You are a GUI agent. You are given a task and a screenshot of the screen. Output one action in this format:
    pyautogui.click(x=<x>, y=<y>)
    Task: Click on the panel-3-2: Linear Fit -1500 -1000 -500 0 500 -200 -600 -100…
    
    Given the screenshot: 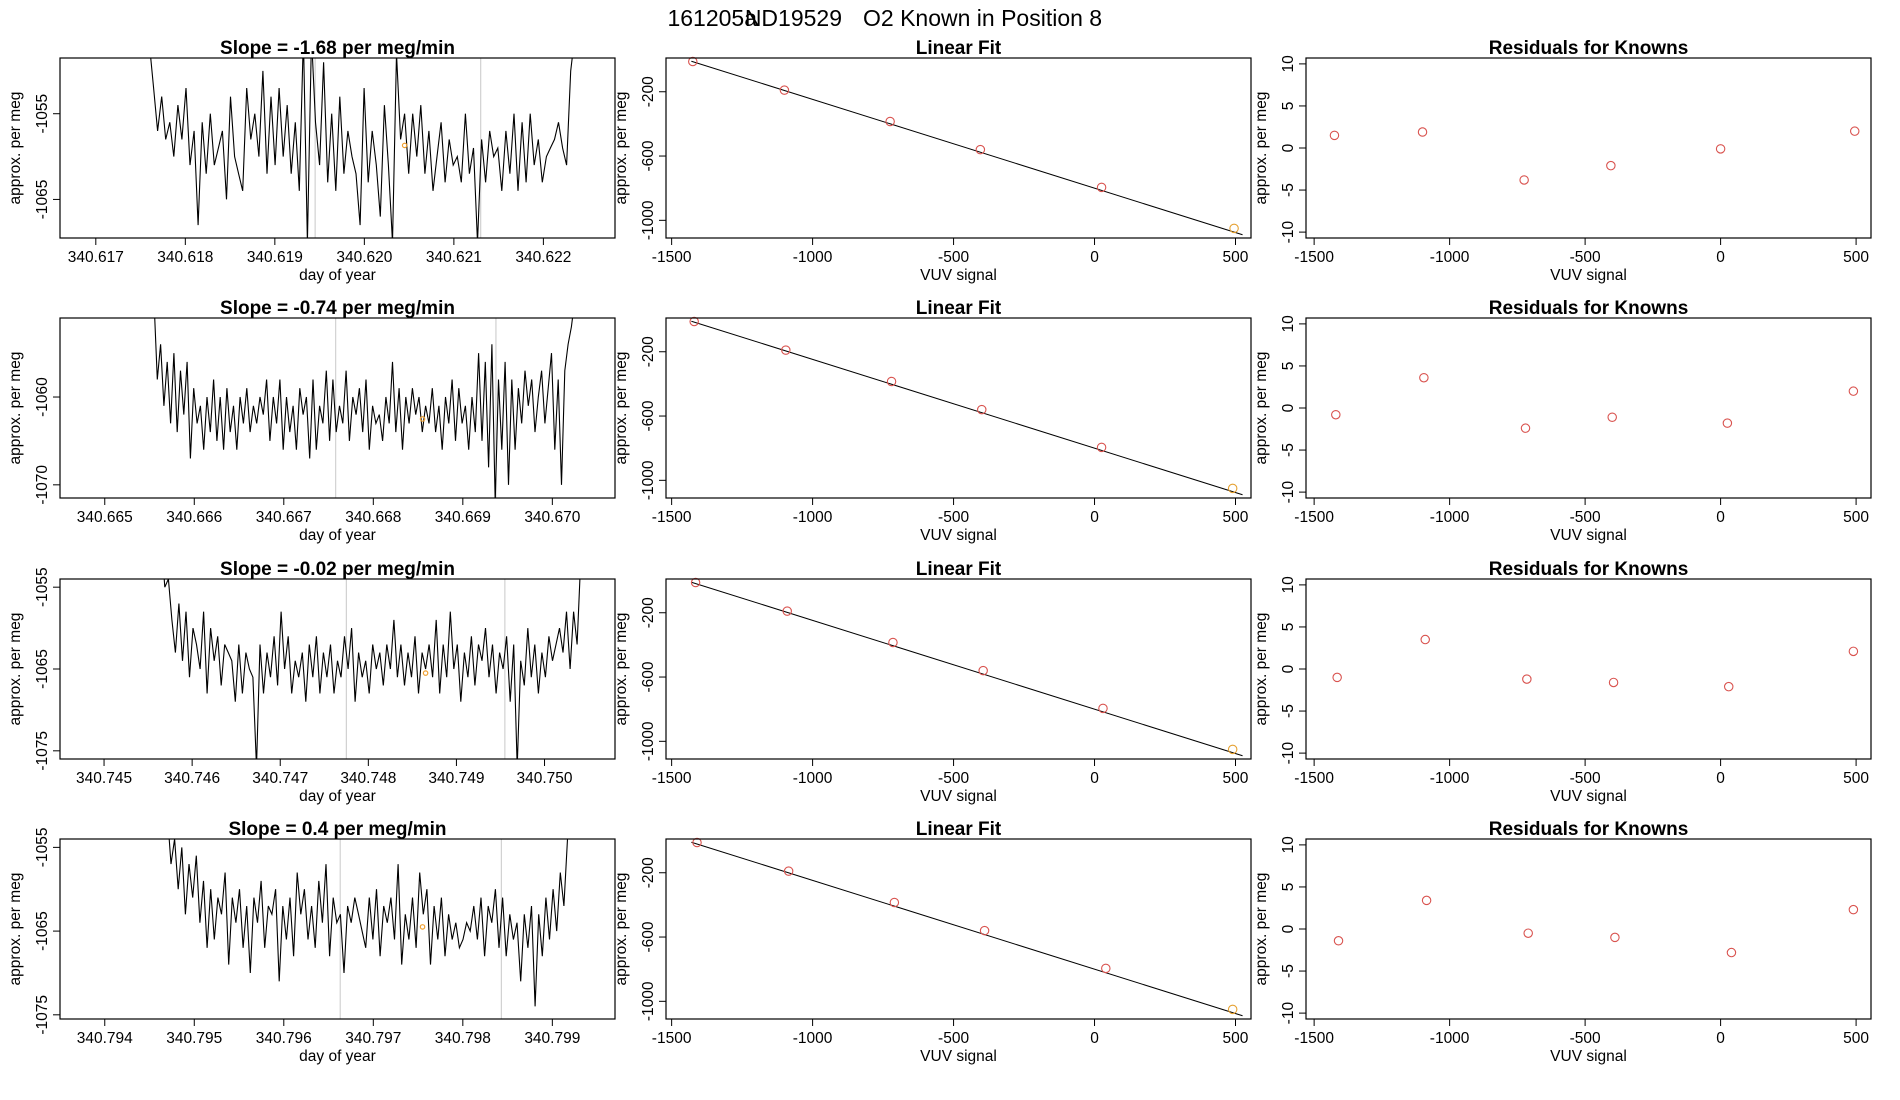 What is the action you would take?
    pyautogui.click(x=932, y=682)
    